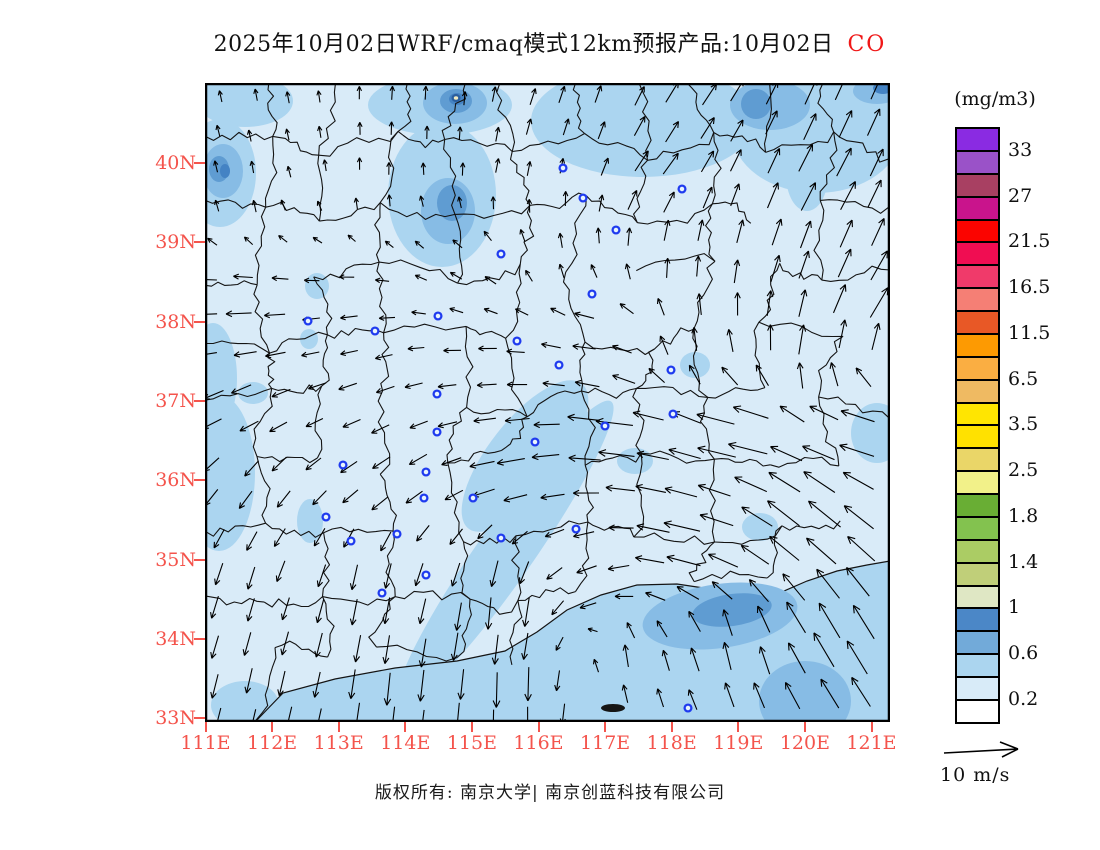 The height and width of the screenshot is (850, 1100). What do you see at coordinates (272, 743) in the screenshot?
I see `lon-label: 112E` at bounding box center [272, 743].